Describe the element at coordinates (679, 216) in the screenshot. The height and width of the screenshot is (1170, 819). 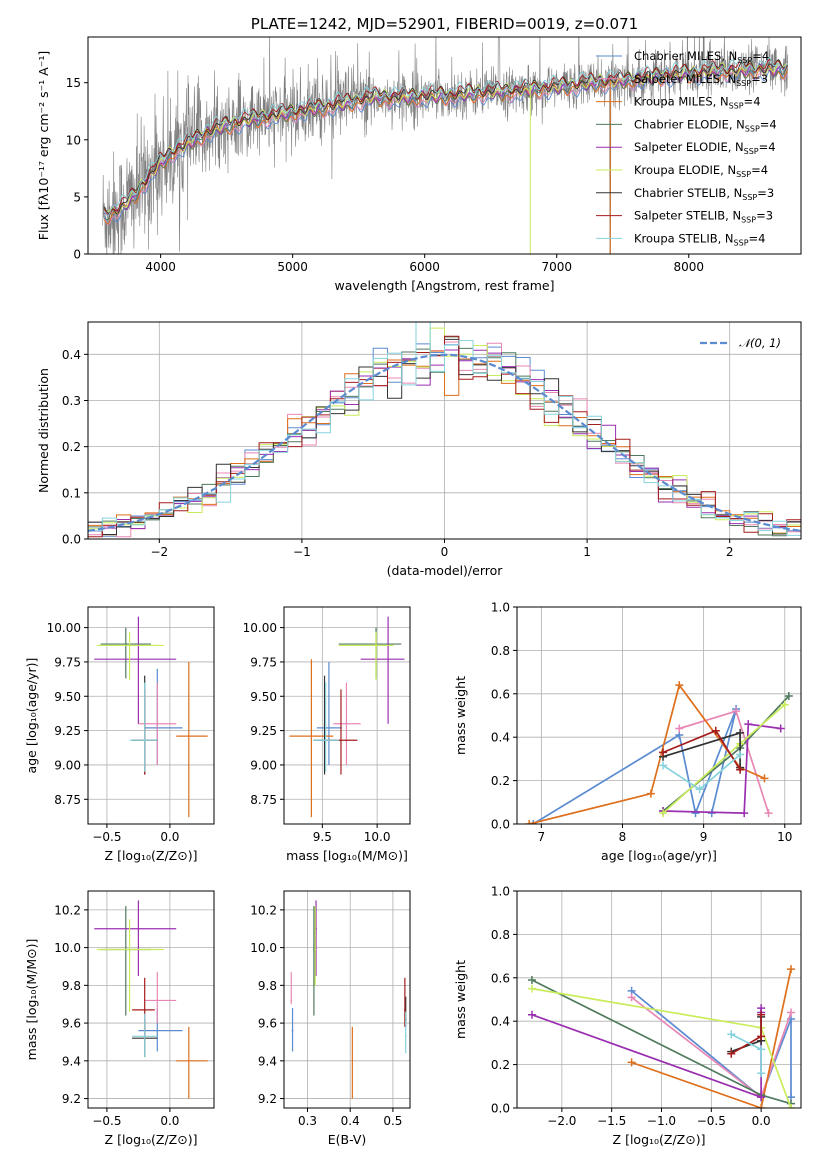
I see `legend-series-name: Salpeter STELIB` at that location.